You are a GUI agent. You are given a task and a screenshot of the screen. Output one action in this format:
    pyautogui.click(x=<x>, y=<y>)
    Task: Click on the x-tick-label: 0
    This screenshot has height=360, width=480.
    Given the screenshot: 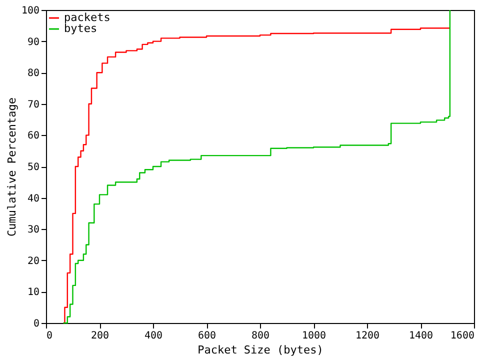 What is the action you would take?
    pyautogui.click(x=49, y=336)
    